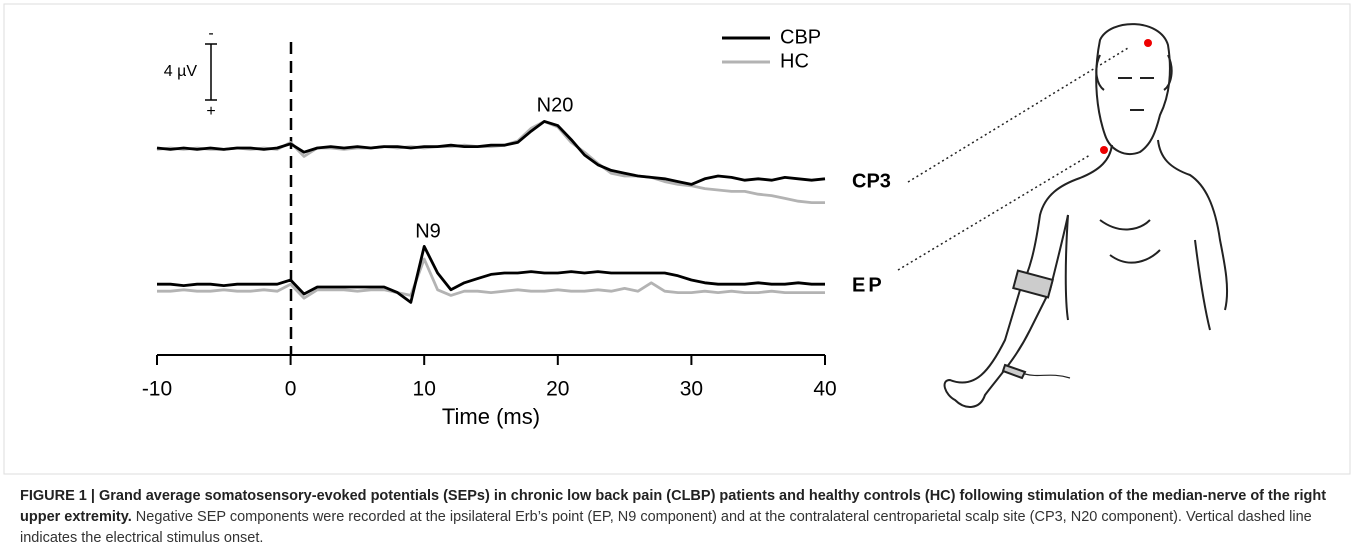 The height and width of the screenshot is (555, 1354). I want to click on channel-label: CP3, so click(871, 181).